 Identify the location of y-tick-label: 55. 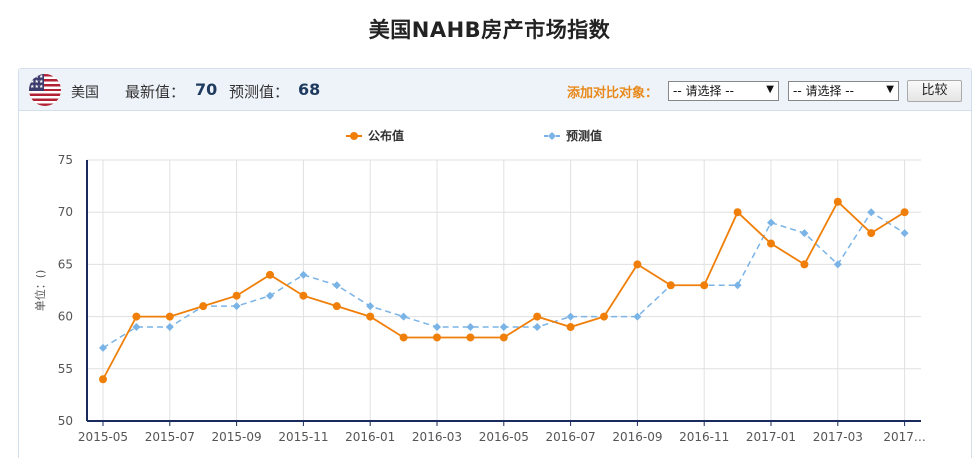
(65, 369).